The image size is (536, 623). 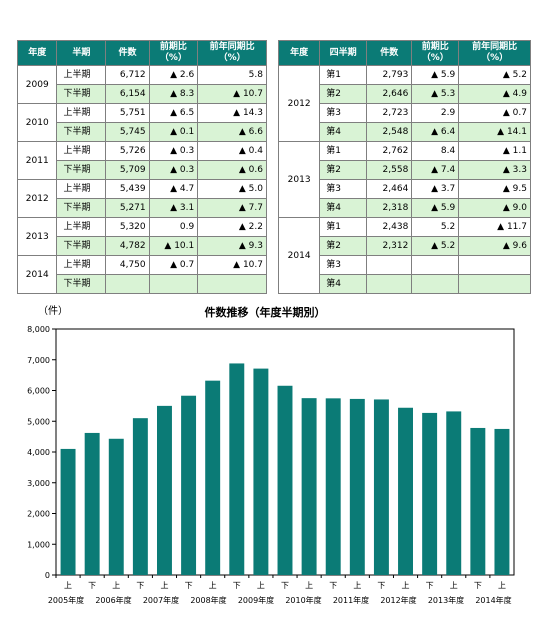 I want to click on table-row: 2009 上半期 6,712 ▲ 2.6 5.8, so click(x=141, y=84).